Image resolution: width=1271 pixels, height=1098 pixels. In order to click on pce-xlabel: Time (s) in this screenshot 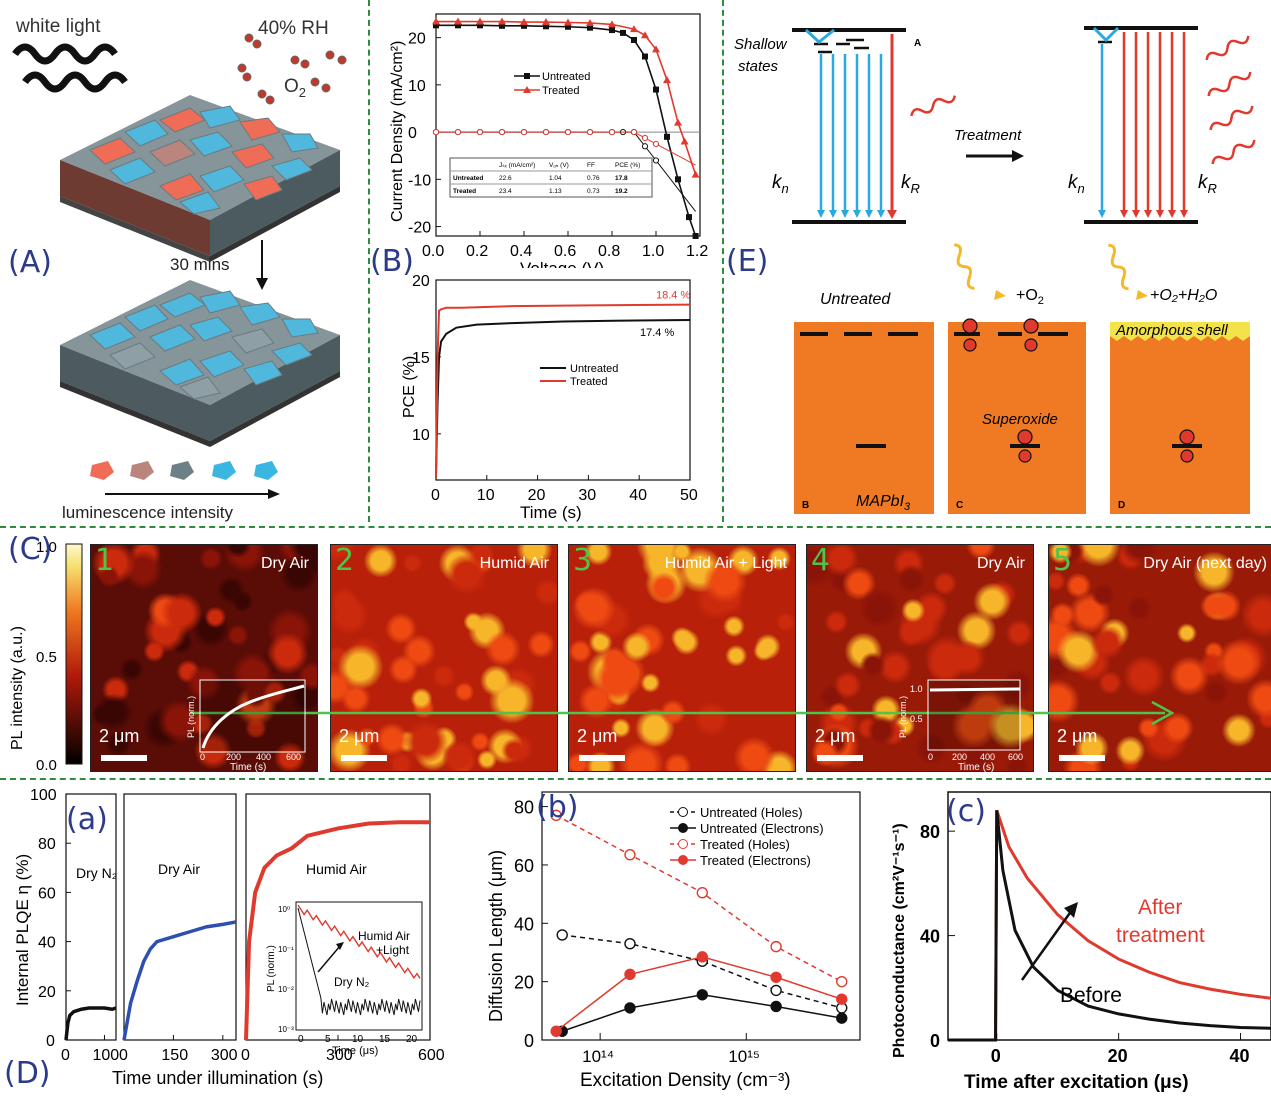, I will do `click(551, 512)`.